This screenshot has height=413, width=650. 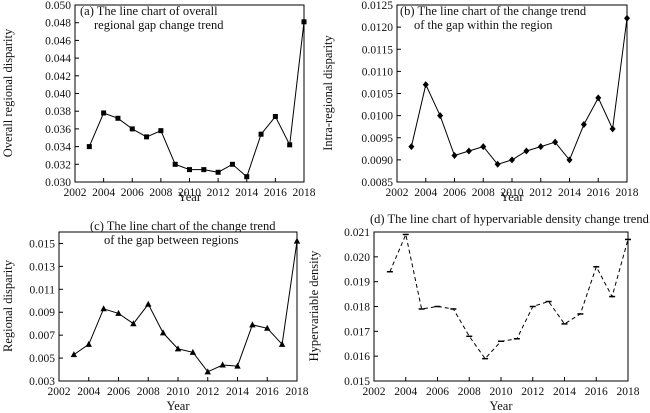 What do you see at coordinates (42, 359) in the screenshot?
I see `y-tick-label: 0.005` at bounding box center [42, 359].